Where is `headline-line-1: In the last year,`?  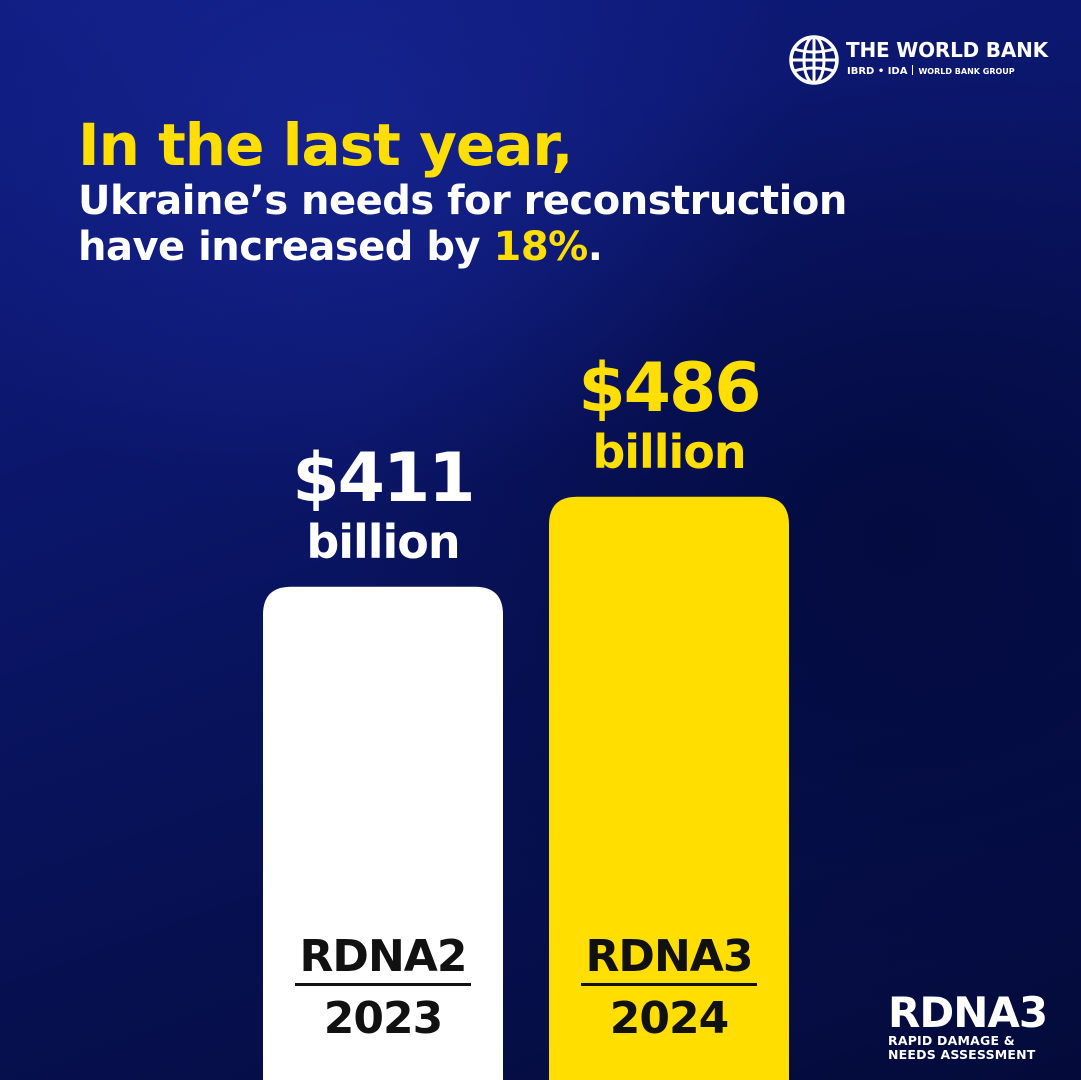
headline-line-1: In the last year, is located at coordinates (325, 145).